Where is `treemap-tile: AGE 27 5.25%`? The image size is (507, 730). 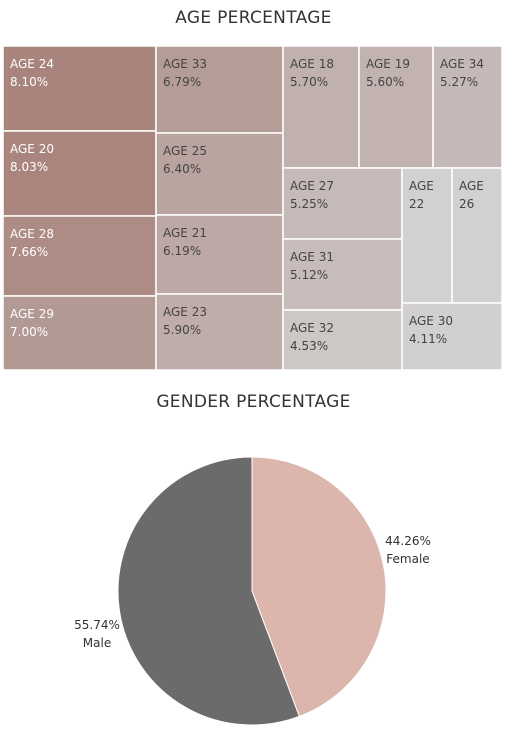 treemap-tile: AGE 27 5.25% is located at coordinates (342, 203).